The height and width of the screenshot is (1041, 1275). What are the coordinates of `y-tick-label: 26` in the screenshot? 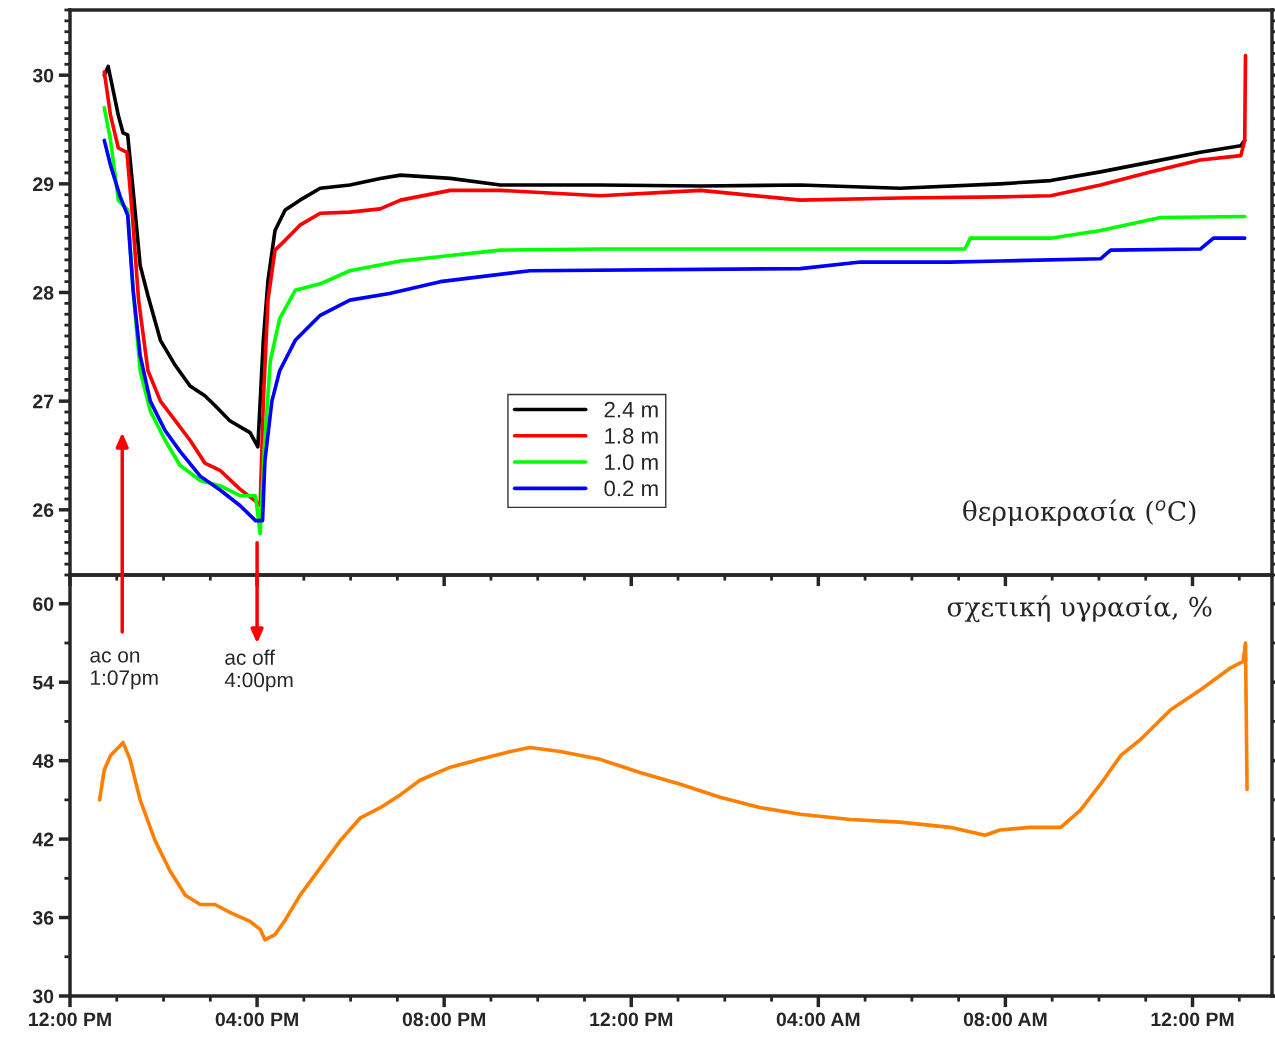 It's located at (43, 510).